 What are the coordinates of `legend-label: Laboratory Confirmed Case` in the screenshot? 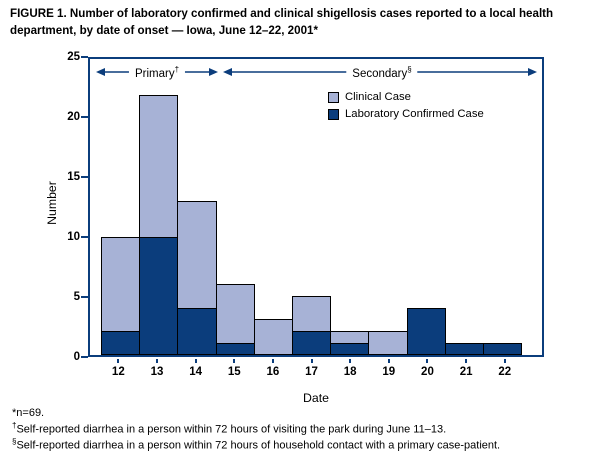 It's located at (414, 114).